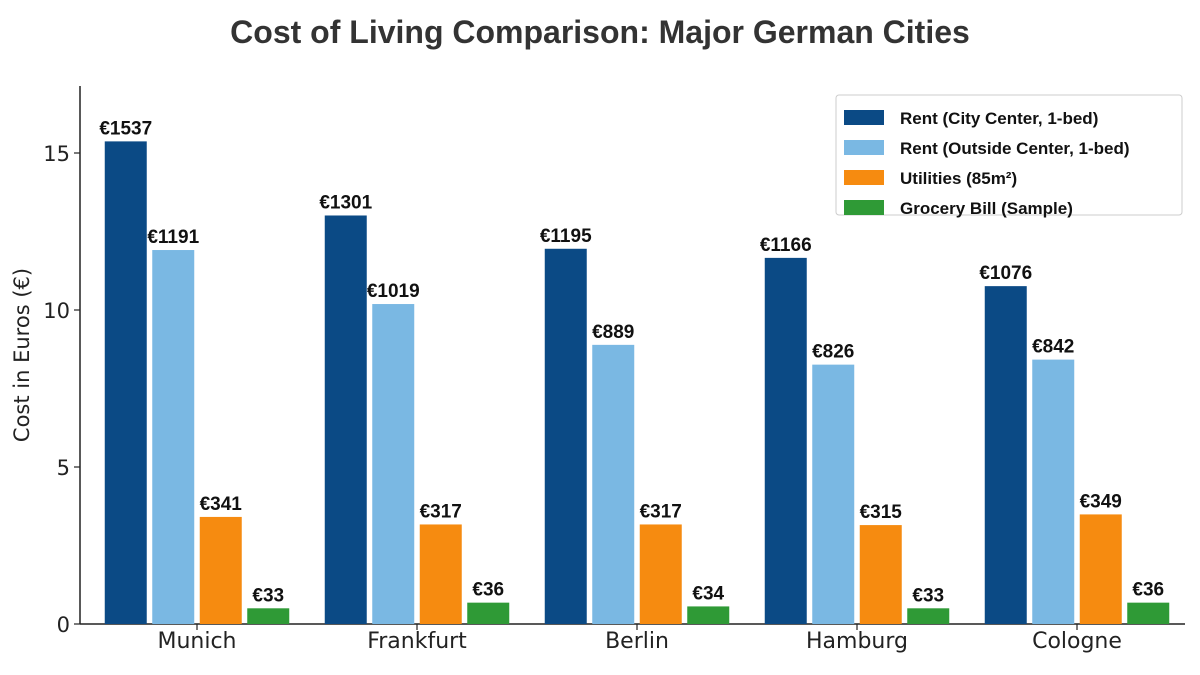  What do you see at coordinates (1101, 501) in the screenshot?
I see `bar-data-label: €349` at bounding box center [1101, 501].